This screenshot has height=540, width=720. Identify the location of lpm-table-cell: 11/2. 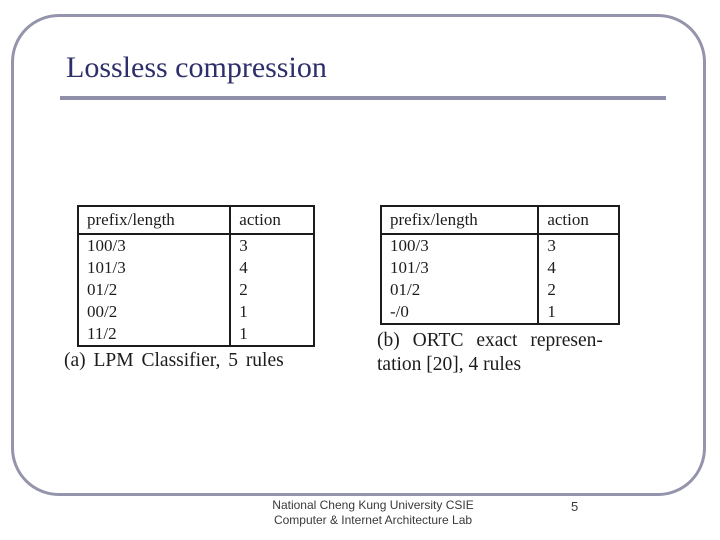
(102, 333).